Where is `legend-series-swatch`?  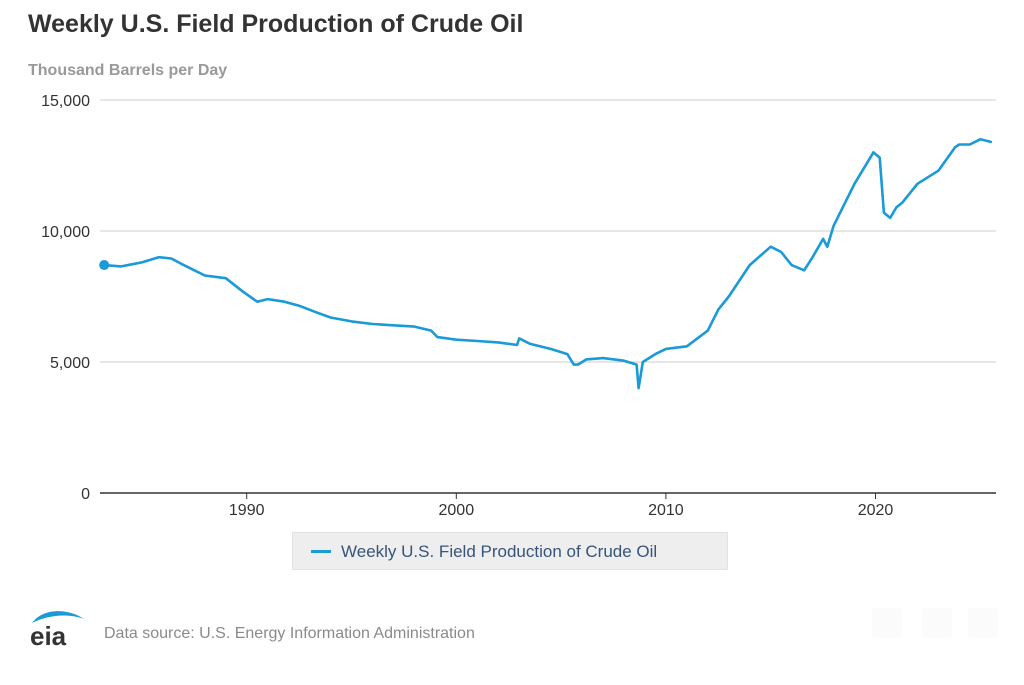
legend-series-swatch is located at coordinates (321, 551).